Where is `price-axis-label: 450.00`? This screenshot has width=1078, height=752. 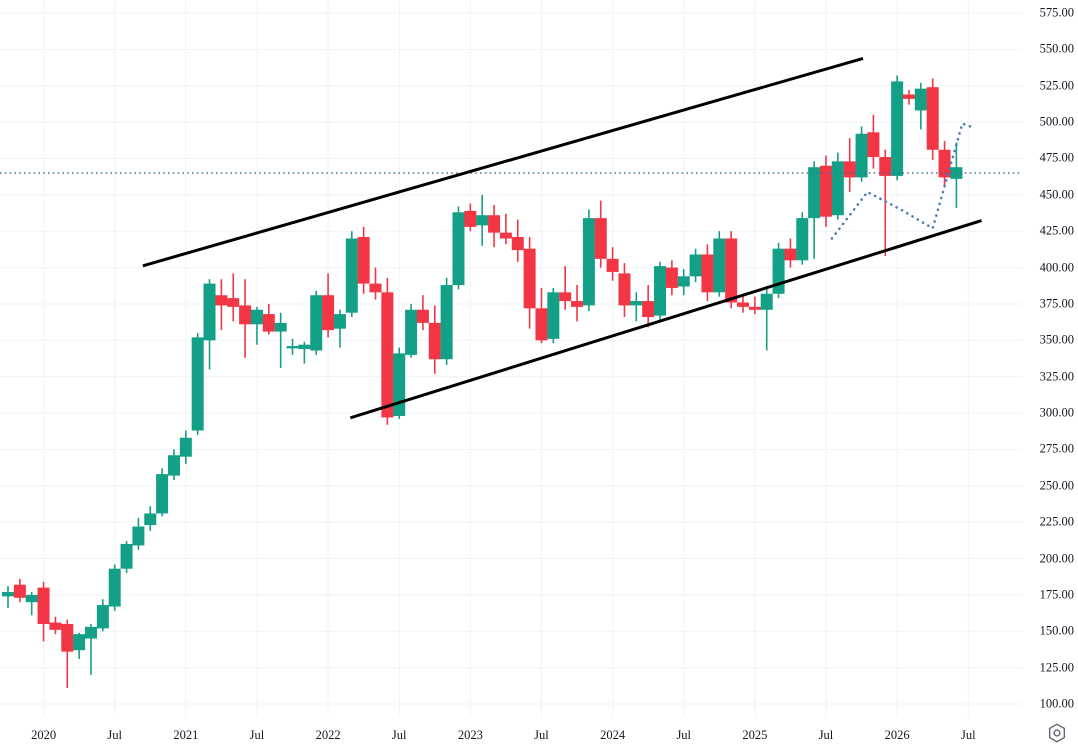
price-axis-label: 450.00 is located at coordinates (1056, 194).